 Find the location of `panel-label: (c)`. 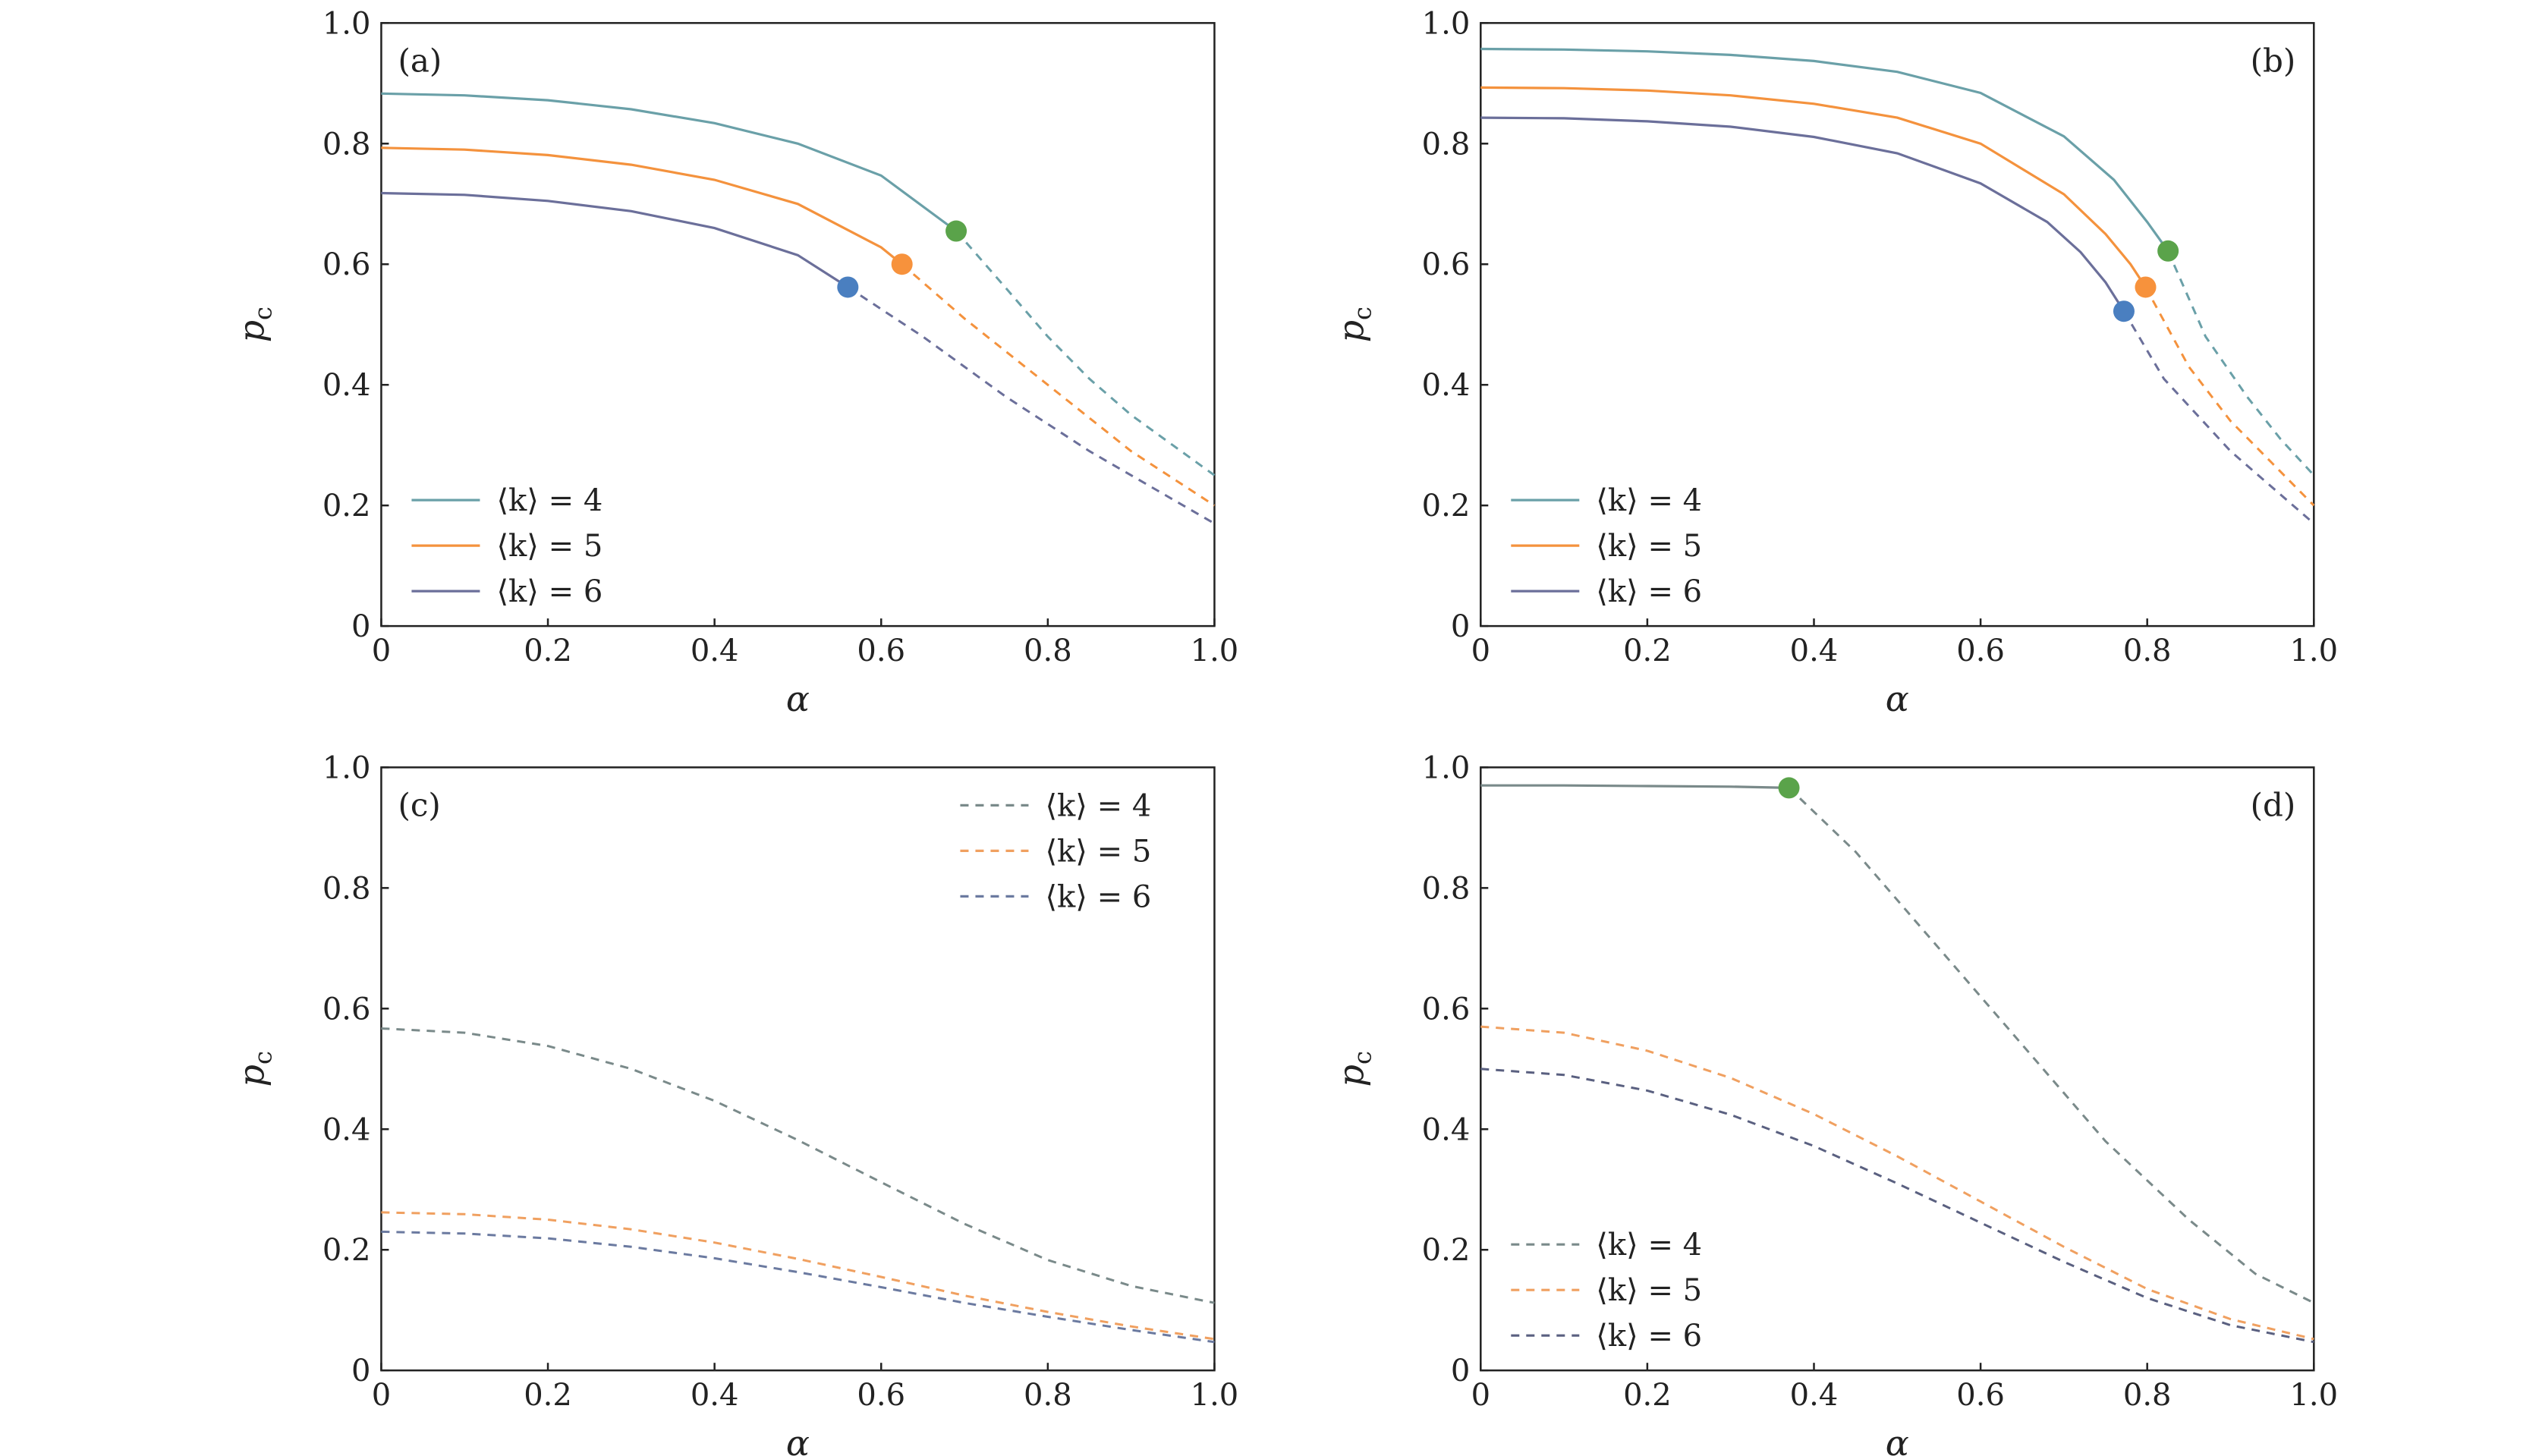

panel-label: (c) is located at coordinates (419, 804).